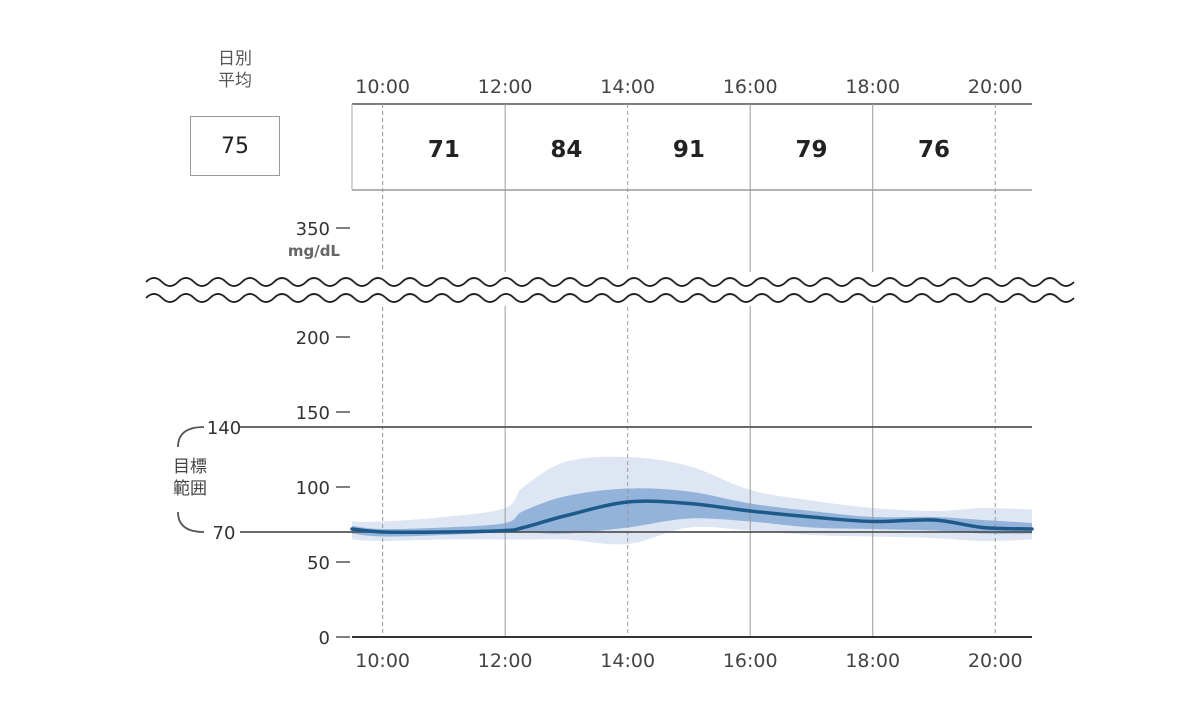  What do you see at coordinates (235, 70) in the screenshot?
I see `daily-average-label: 日別 平均` at bounding box center [235, 70].